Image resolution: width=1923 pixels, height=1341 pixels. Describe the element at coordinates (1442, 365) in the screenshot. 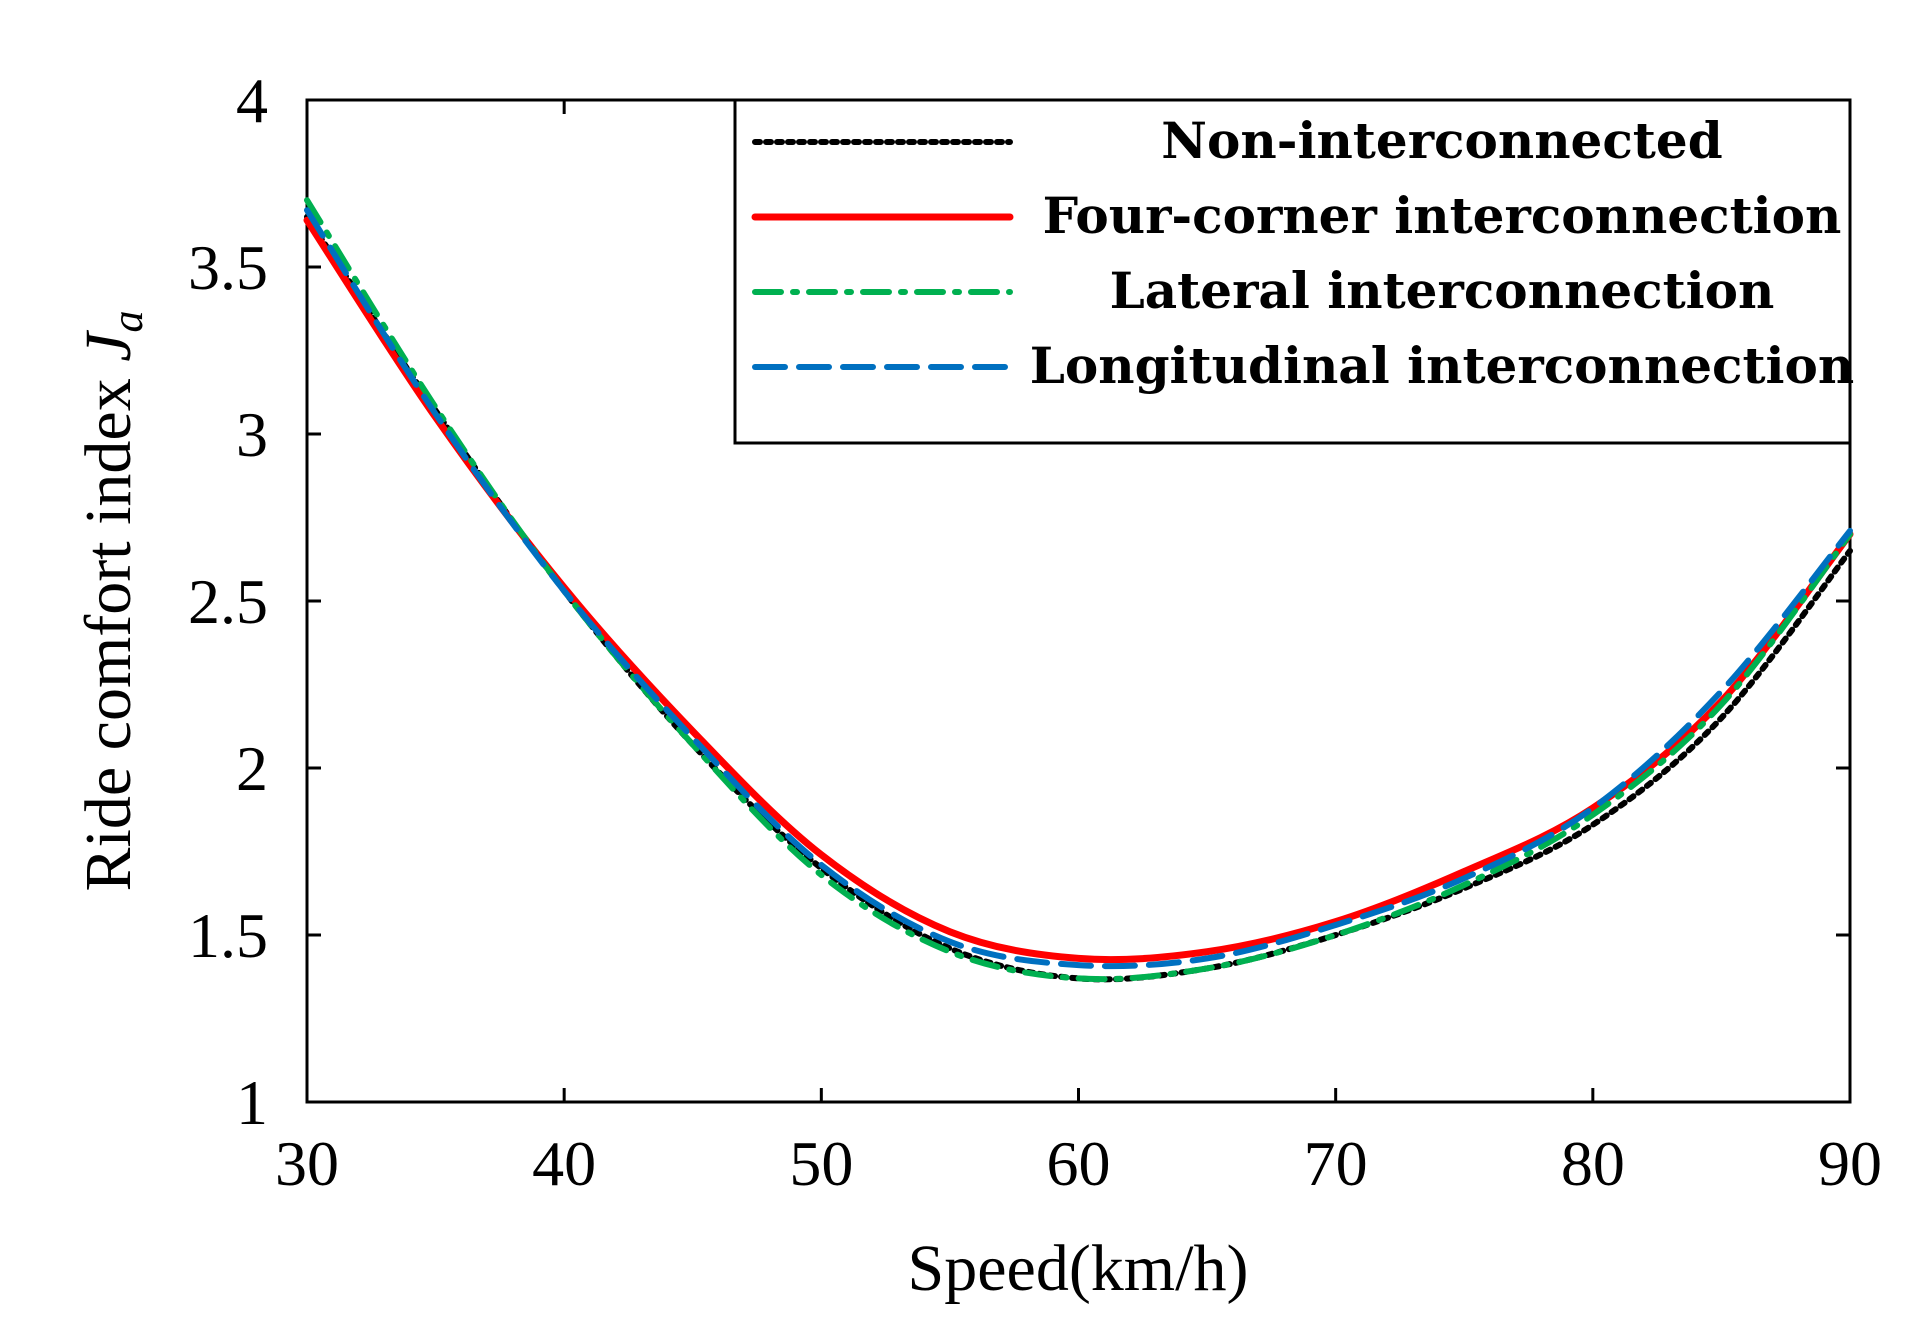

I see `legend-label: Longitudinal interconnection` at that location.